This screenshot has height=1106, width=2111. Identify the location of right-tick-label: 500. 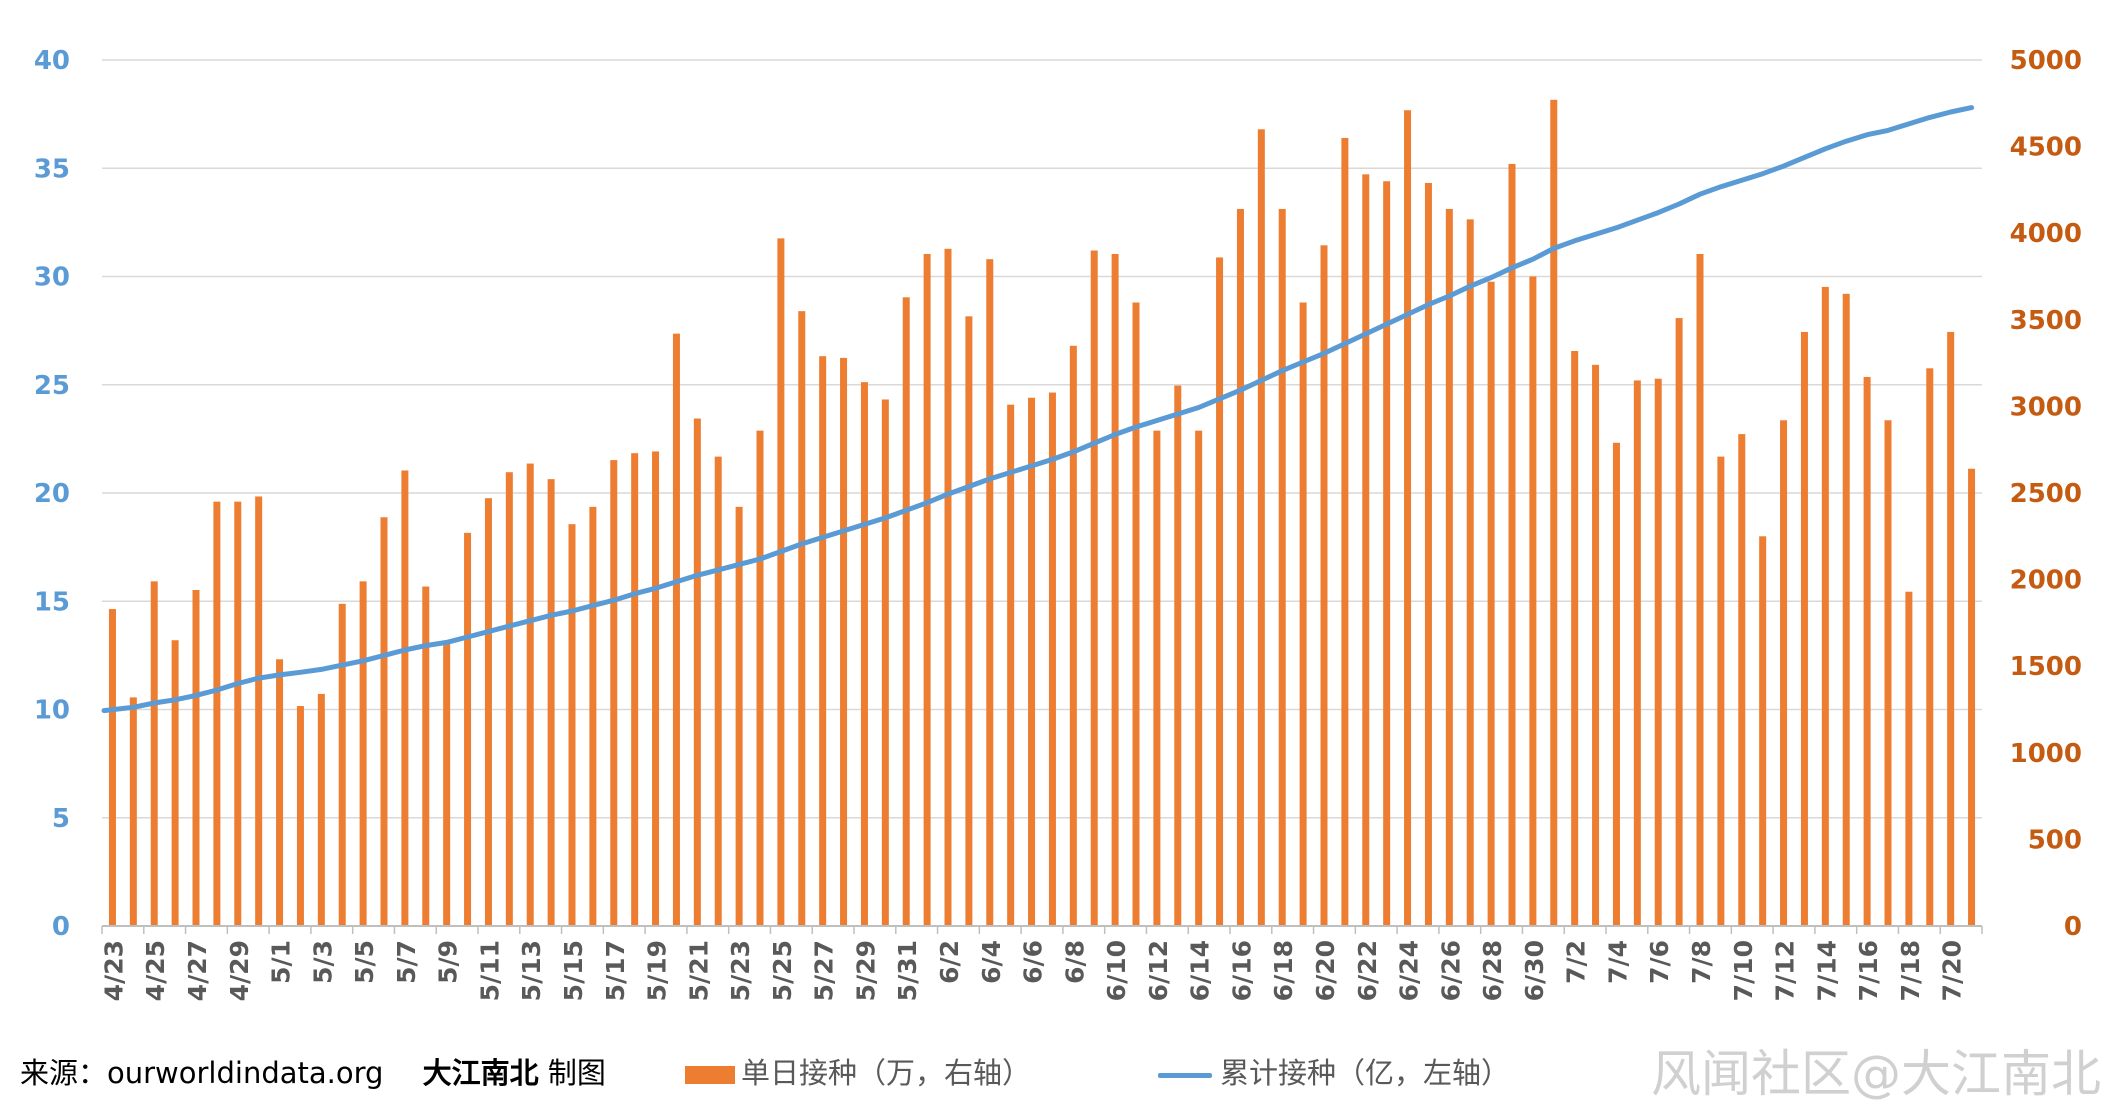
(2055, 840).